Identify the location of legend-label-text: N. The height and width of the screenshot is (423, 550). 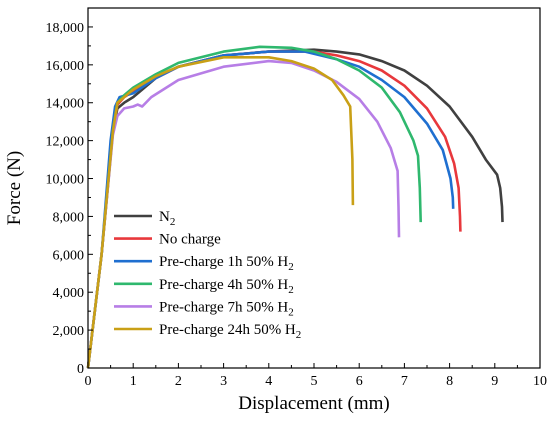
(164, 217).